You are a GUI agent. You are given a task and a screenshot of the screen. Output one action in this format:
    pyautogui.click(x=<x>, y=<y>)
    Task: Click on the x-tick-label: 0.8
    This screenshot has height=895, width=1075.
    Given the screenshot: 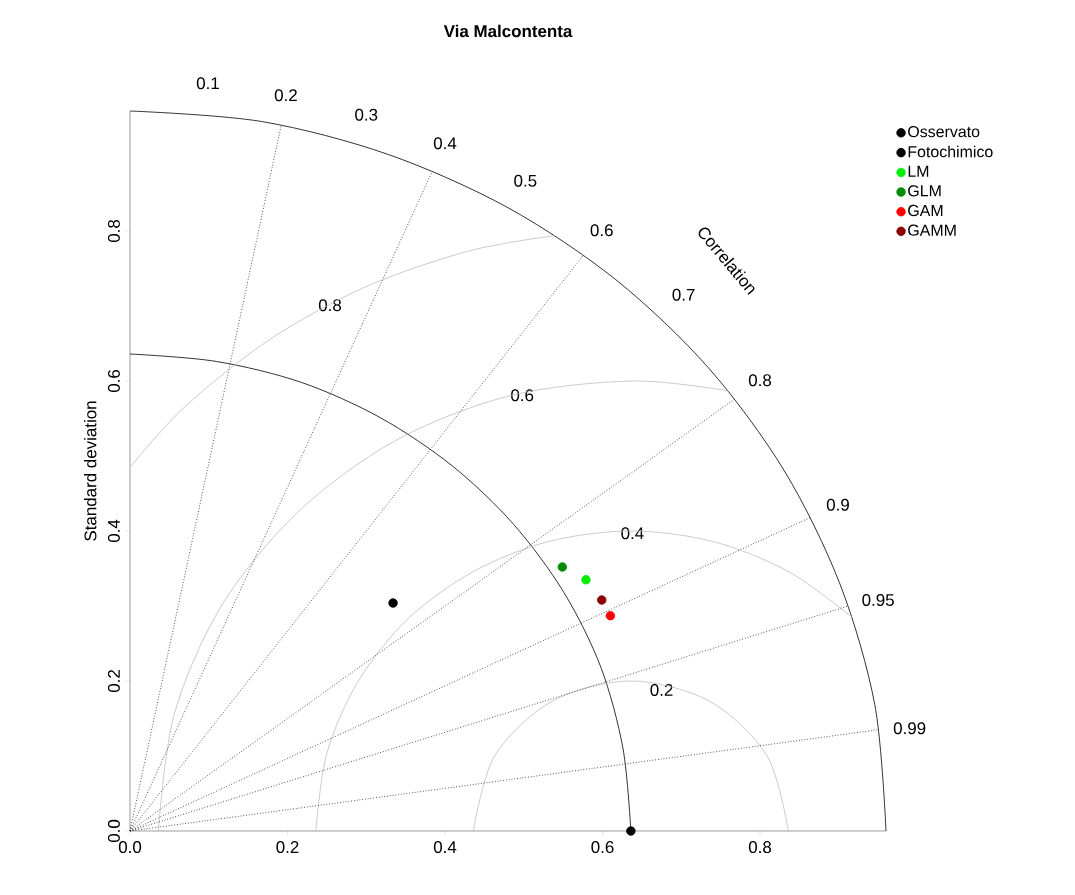 What is the action you would take?
    pyautogui.click(x=760, y=847)
    